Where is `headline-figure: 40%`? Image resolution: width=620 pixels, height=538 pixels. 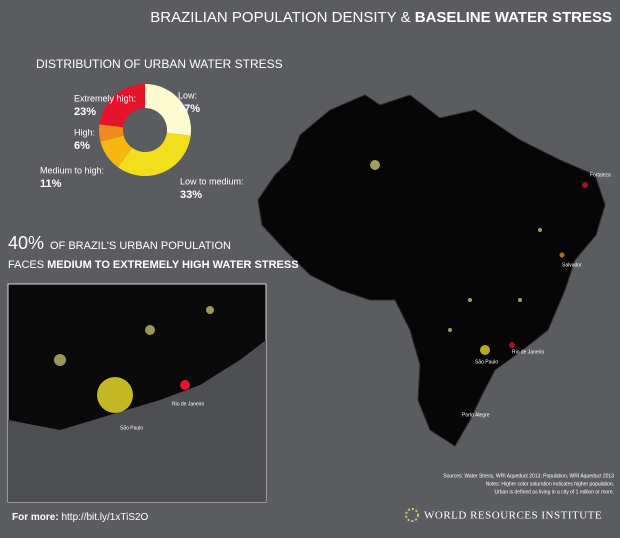 headline-figure: 40% is located at coordinates (26, 243).